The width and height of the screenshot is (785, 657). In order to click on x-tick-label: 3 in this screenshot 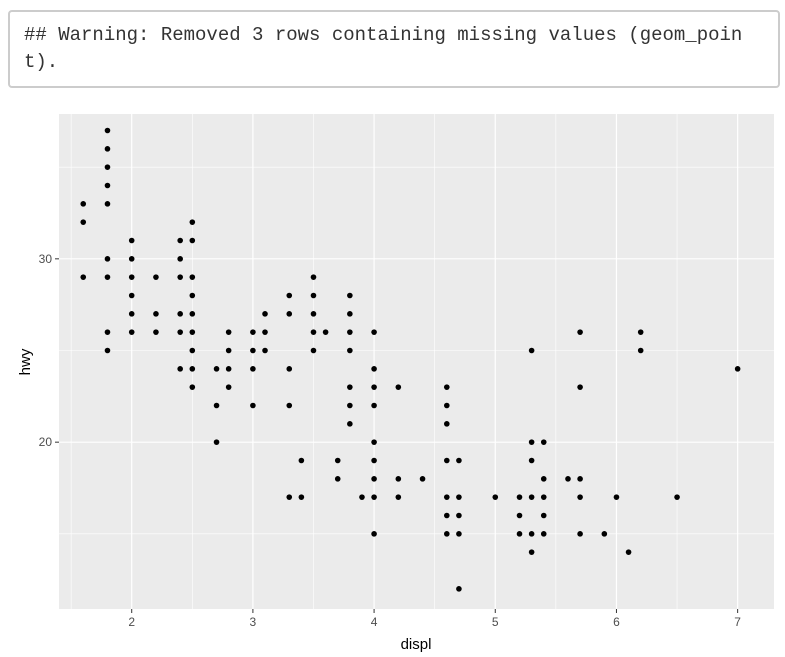, I will do `click(253, 622)`.